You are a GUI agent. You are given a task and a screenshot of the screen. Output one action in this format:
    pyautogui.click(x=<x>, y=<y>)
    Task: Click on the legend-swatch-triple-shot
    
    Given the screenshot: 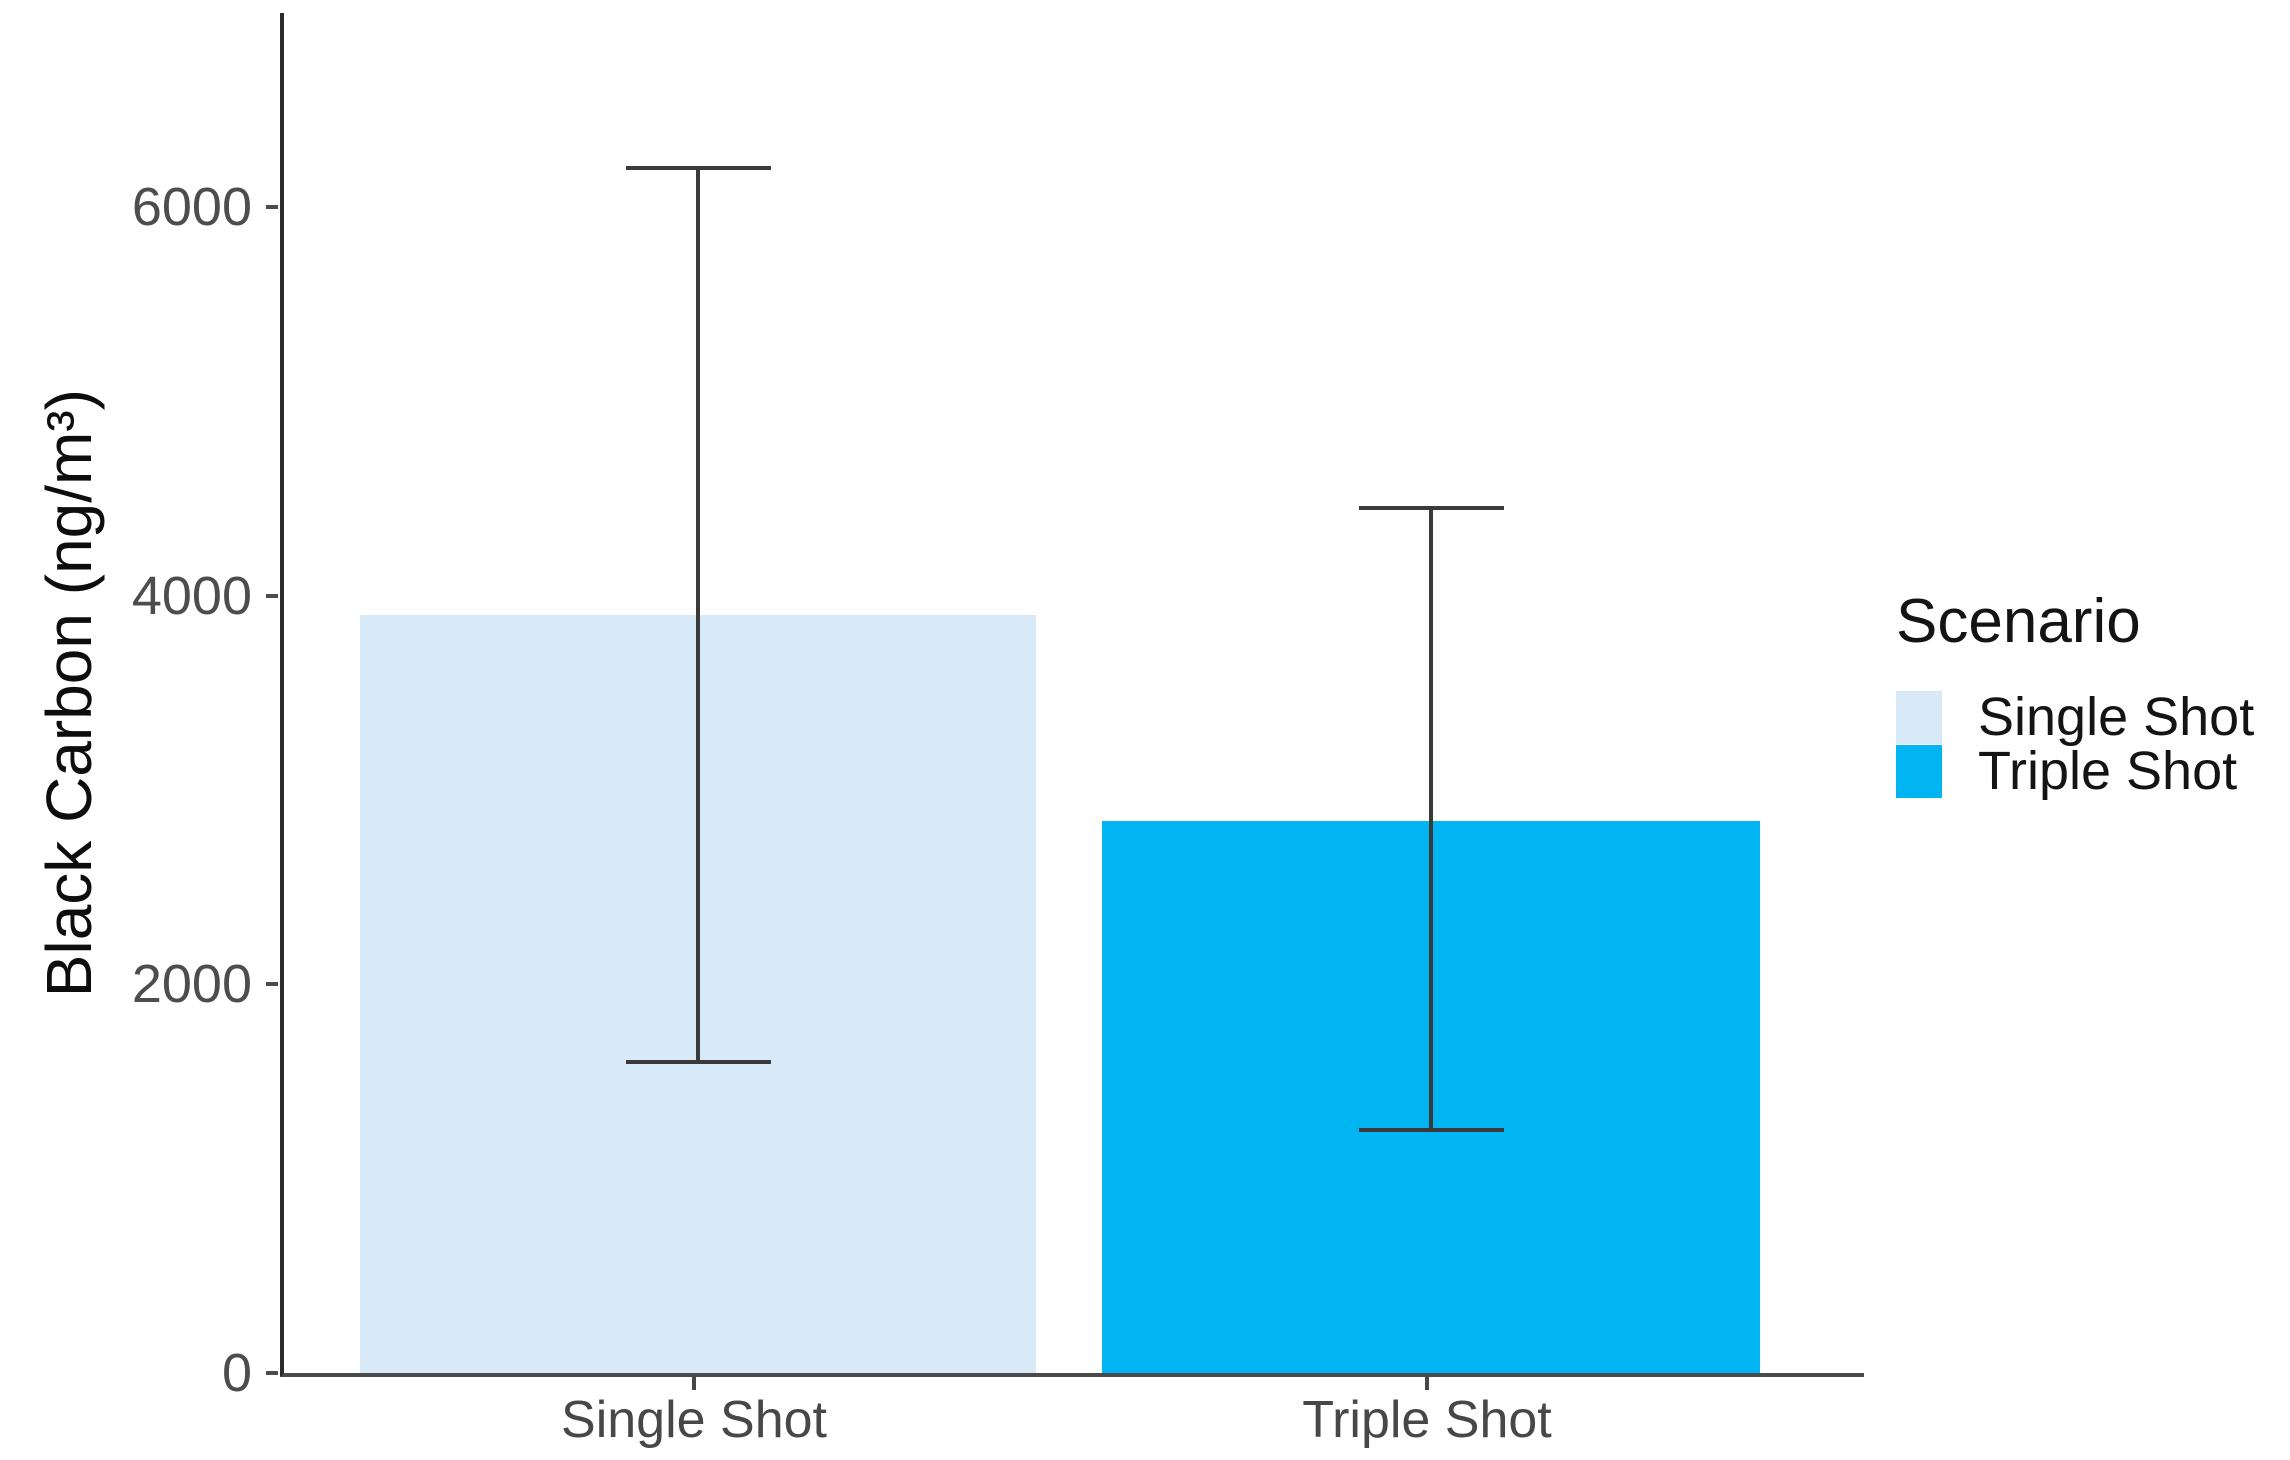 What is the action you would take?
    pyautogui.click(x=1919, y=771)
    